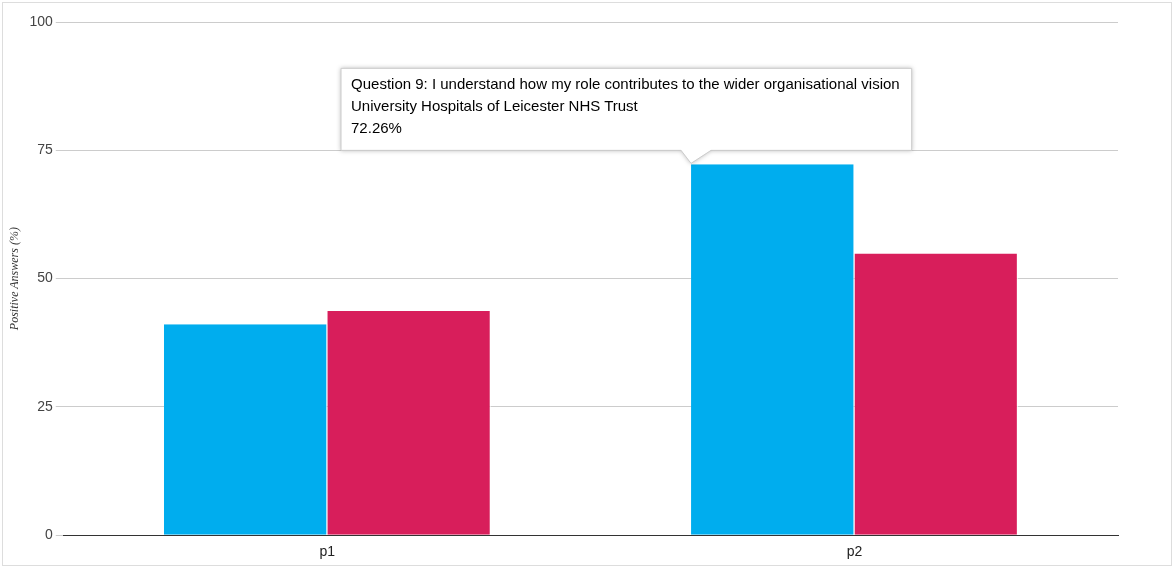 Image resolution: width=1176 pixels, height=570 pixels. What do you see at coordinates (48, 534) in the screenshot?
I see `y-tick-label: 0` at bounding box center [48, 534].